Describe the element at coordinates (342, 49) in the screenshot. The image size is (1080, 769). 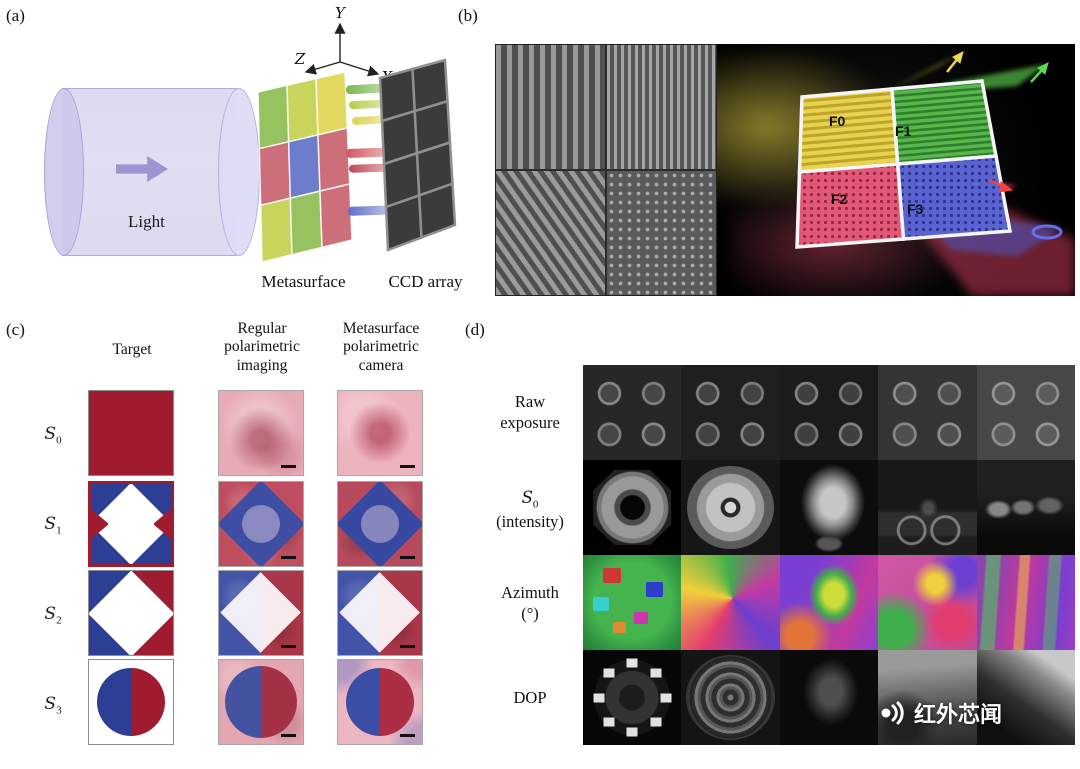
I see `axis-lines` at that location.